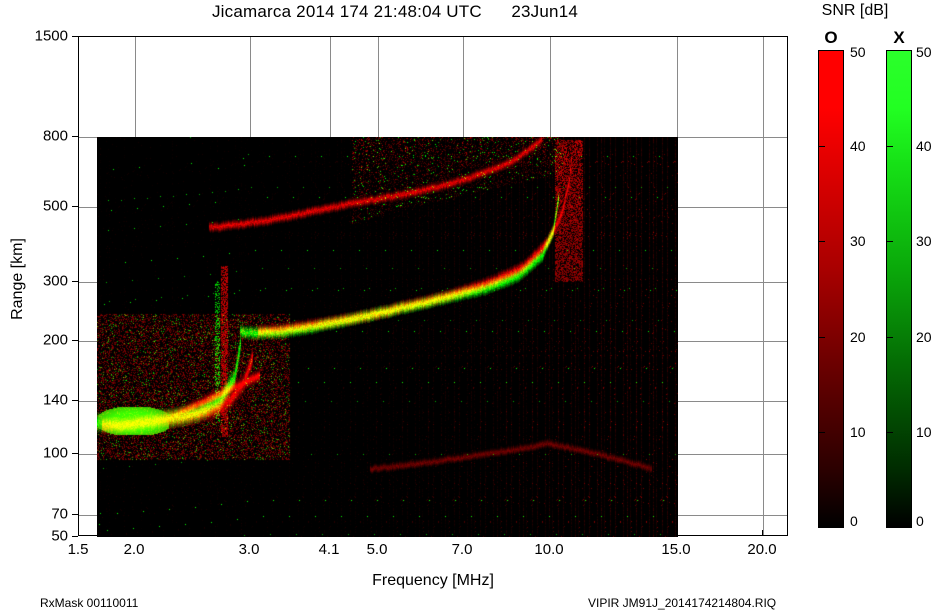 The height and width of the screenshot is (614, 932). I want to click on footer-rxmask: RxMask 00110011, so click(89, 603).